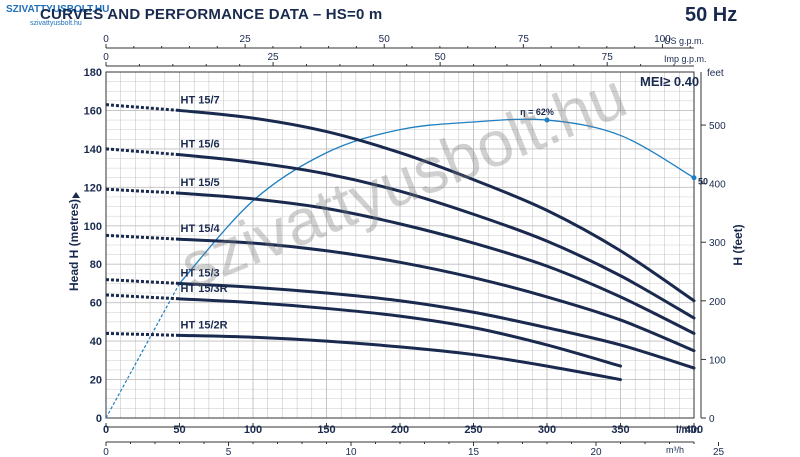 This screenshot has width=800, height=457. I want to click on efficiency-end-label: 50, so click(703, 182).